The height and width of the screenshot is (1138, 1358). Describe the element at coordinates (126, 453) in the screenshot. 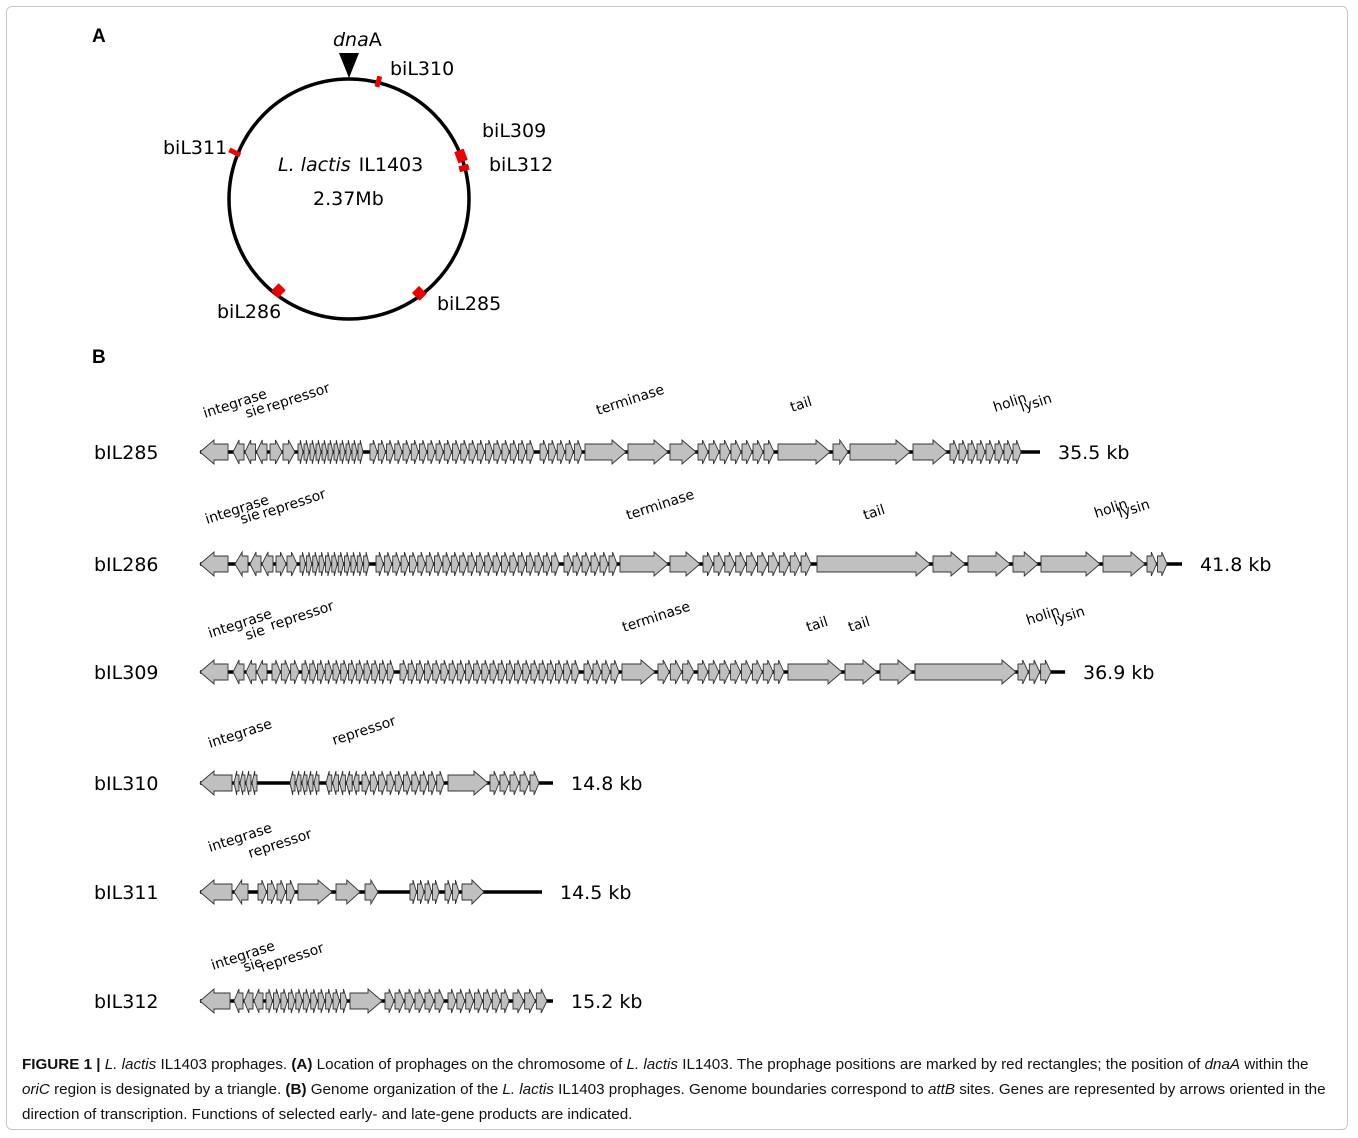

I see `prophage-name: bIL285` at that location.